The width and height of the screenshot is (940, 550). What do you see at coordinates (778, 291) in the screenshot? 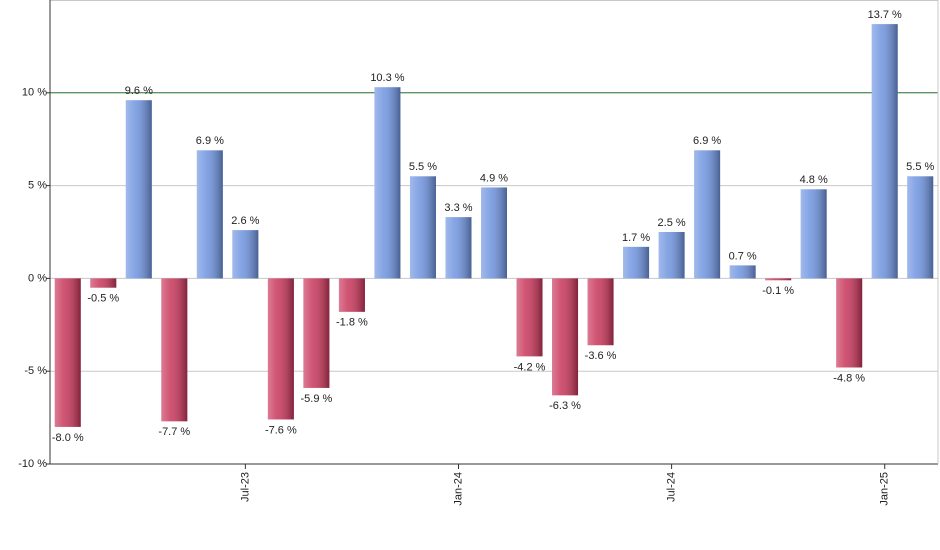
I see `value-label: -0.1 %` at bounding box center [778, 291].